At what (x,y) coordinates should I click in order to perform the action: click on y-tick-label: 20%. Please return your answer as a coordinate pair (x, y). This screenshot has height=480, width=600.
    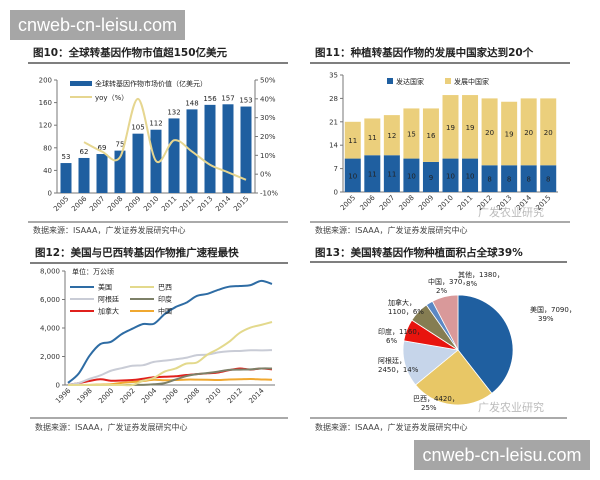
    Looking at the image, I should click on (268, 137).